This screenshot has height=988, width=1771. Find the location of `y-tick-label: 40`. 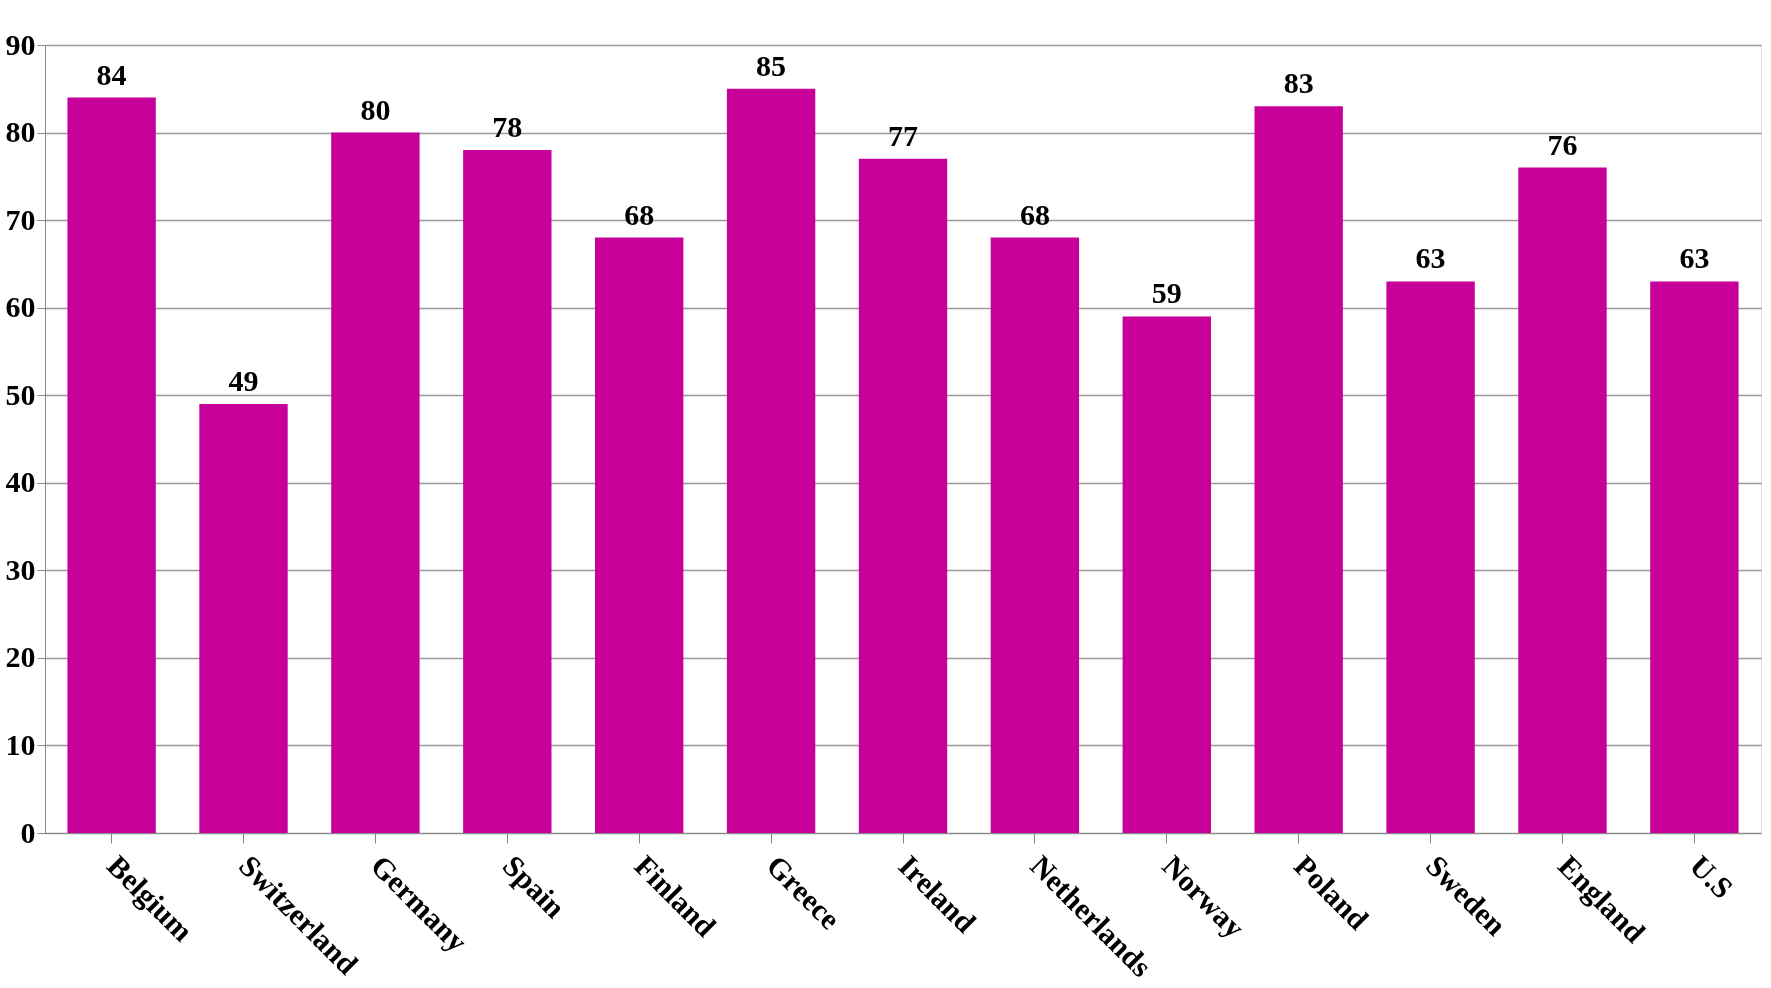

y-tick-label: 40 is located at coordinates (20, 482).